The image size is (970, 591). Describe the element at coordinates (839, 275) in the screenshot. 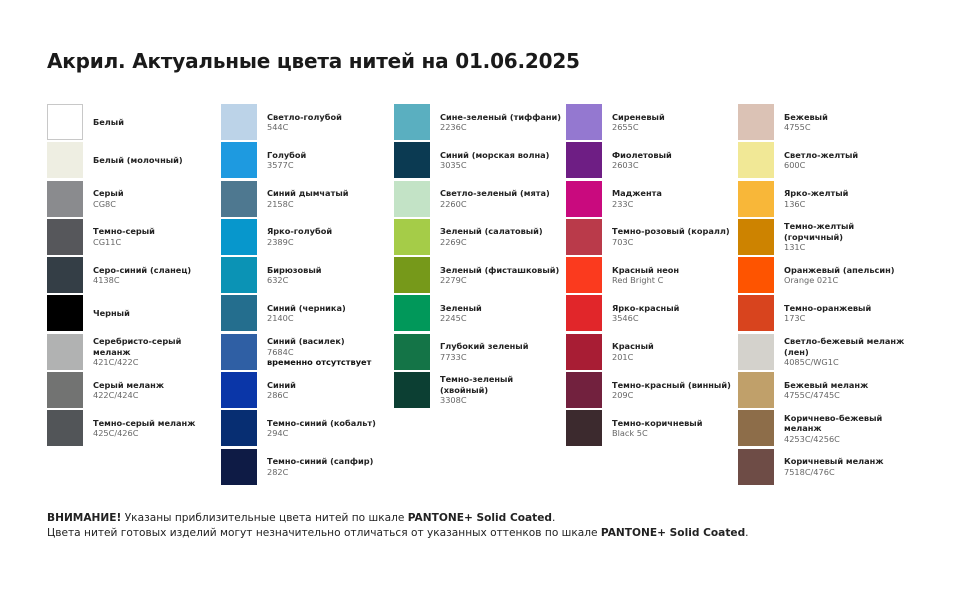

I see `color-label: Оранжевый (апельсин) Orange 021C` at that location.